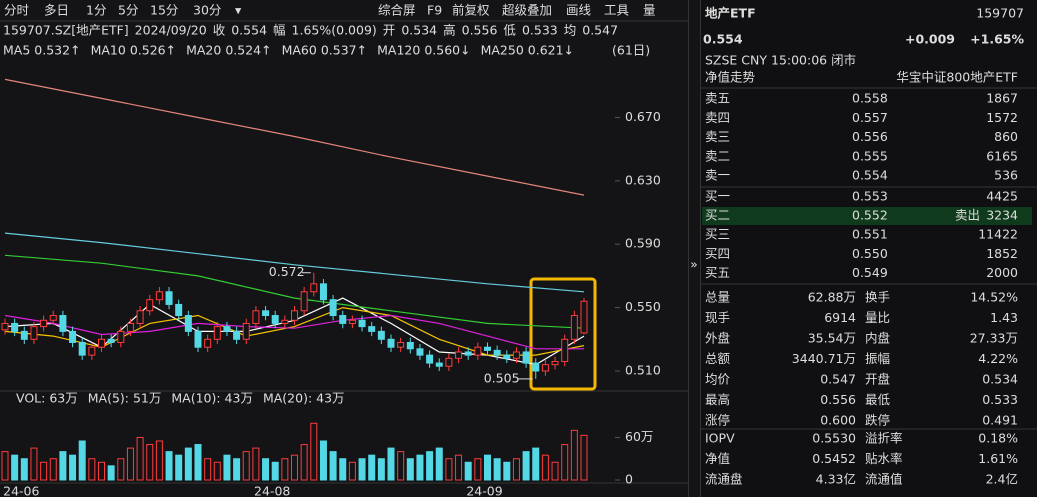  Describe the element at coordinates (57, 50) in the screenshot. I see `ma-value: 0.532↑` at that location.